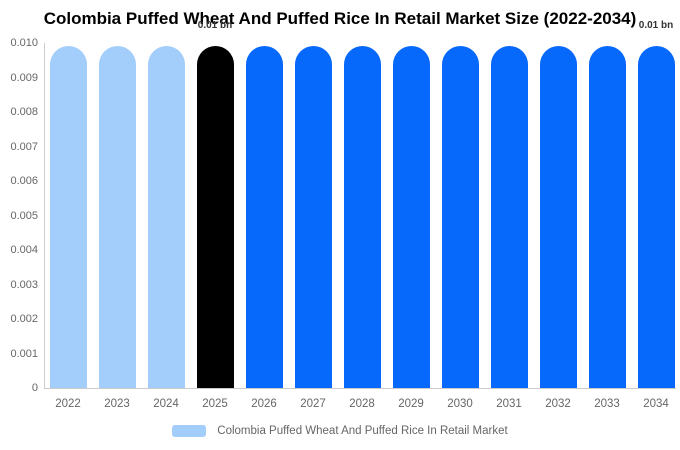 The height and width of the screenshot is (450, 680). I want to click on x-tick-label-2031: 2031, so click(509, 404).